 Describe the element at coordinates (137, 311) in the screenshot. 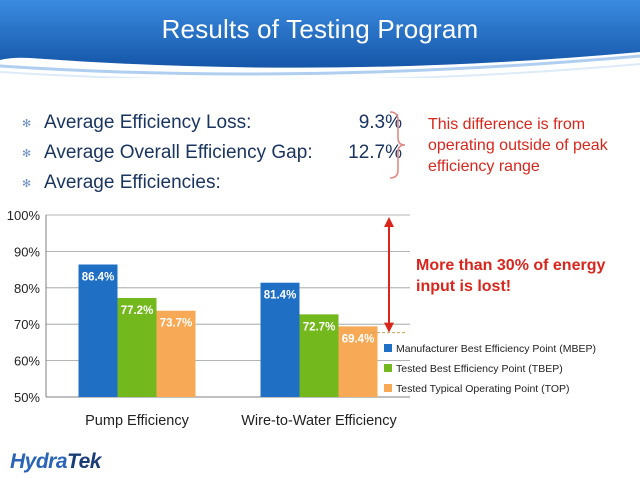

I see `bar-data-label: 77.2%` at that location.